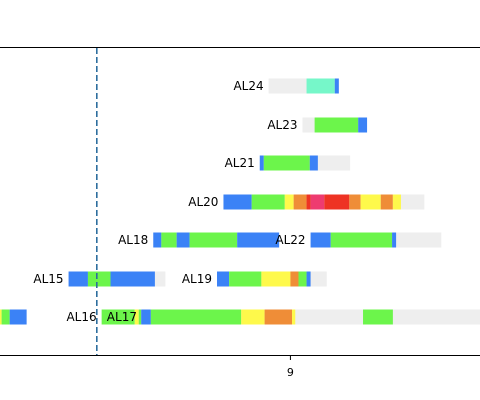 This screenshot has height=400, width=480. I want to click on lane-label: AL17, so click(122, 317).